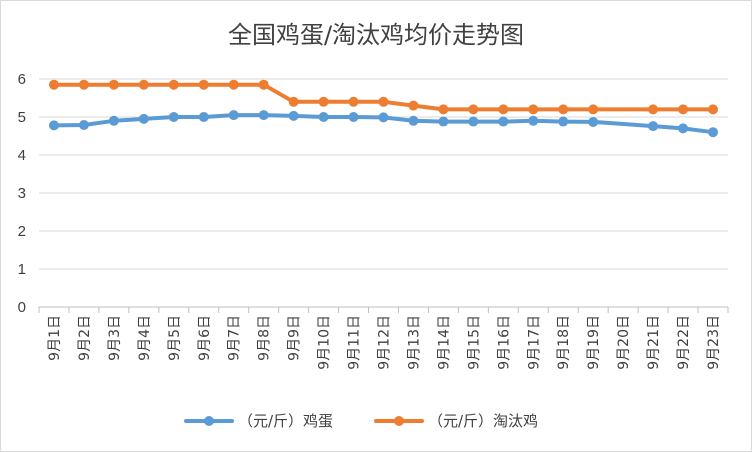 This screenshot has height=452, width=752. Describe the element at coordinates (504, 342) in the screenshot. I see `x-tick-label: 9月16日` at that location.